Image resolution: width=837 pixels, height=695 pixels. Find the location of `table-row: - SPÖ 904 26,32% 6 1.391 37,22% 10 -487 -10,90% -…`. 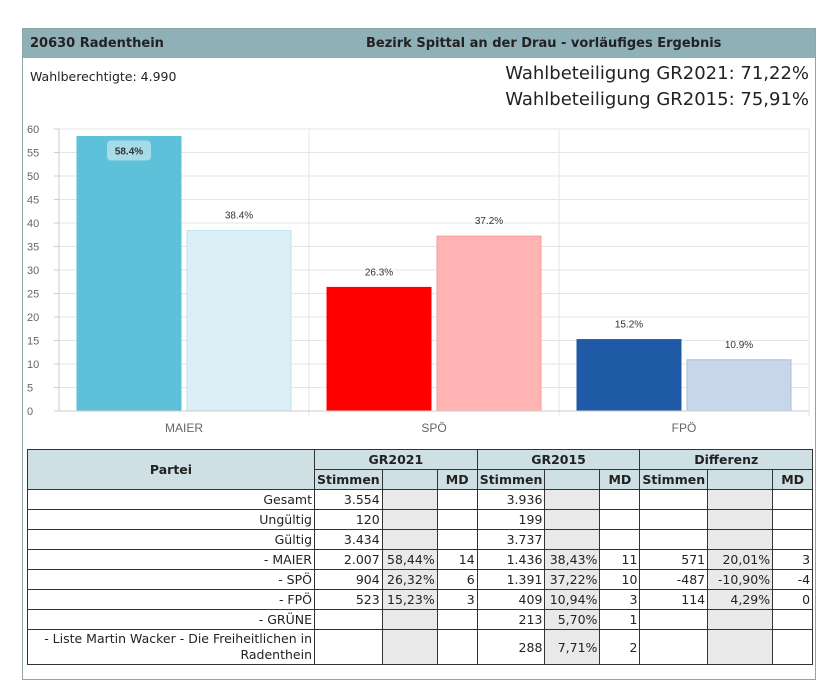

table-row: - SPÖ 904 26,32% 6 1.391 37,22% 10 -487 -10,90% -… is located at coordinates (420, 579).